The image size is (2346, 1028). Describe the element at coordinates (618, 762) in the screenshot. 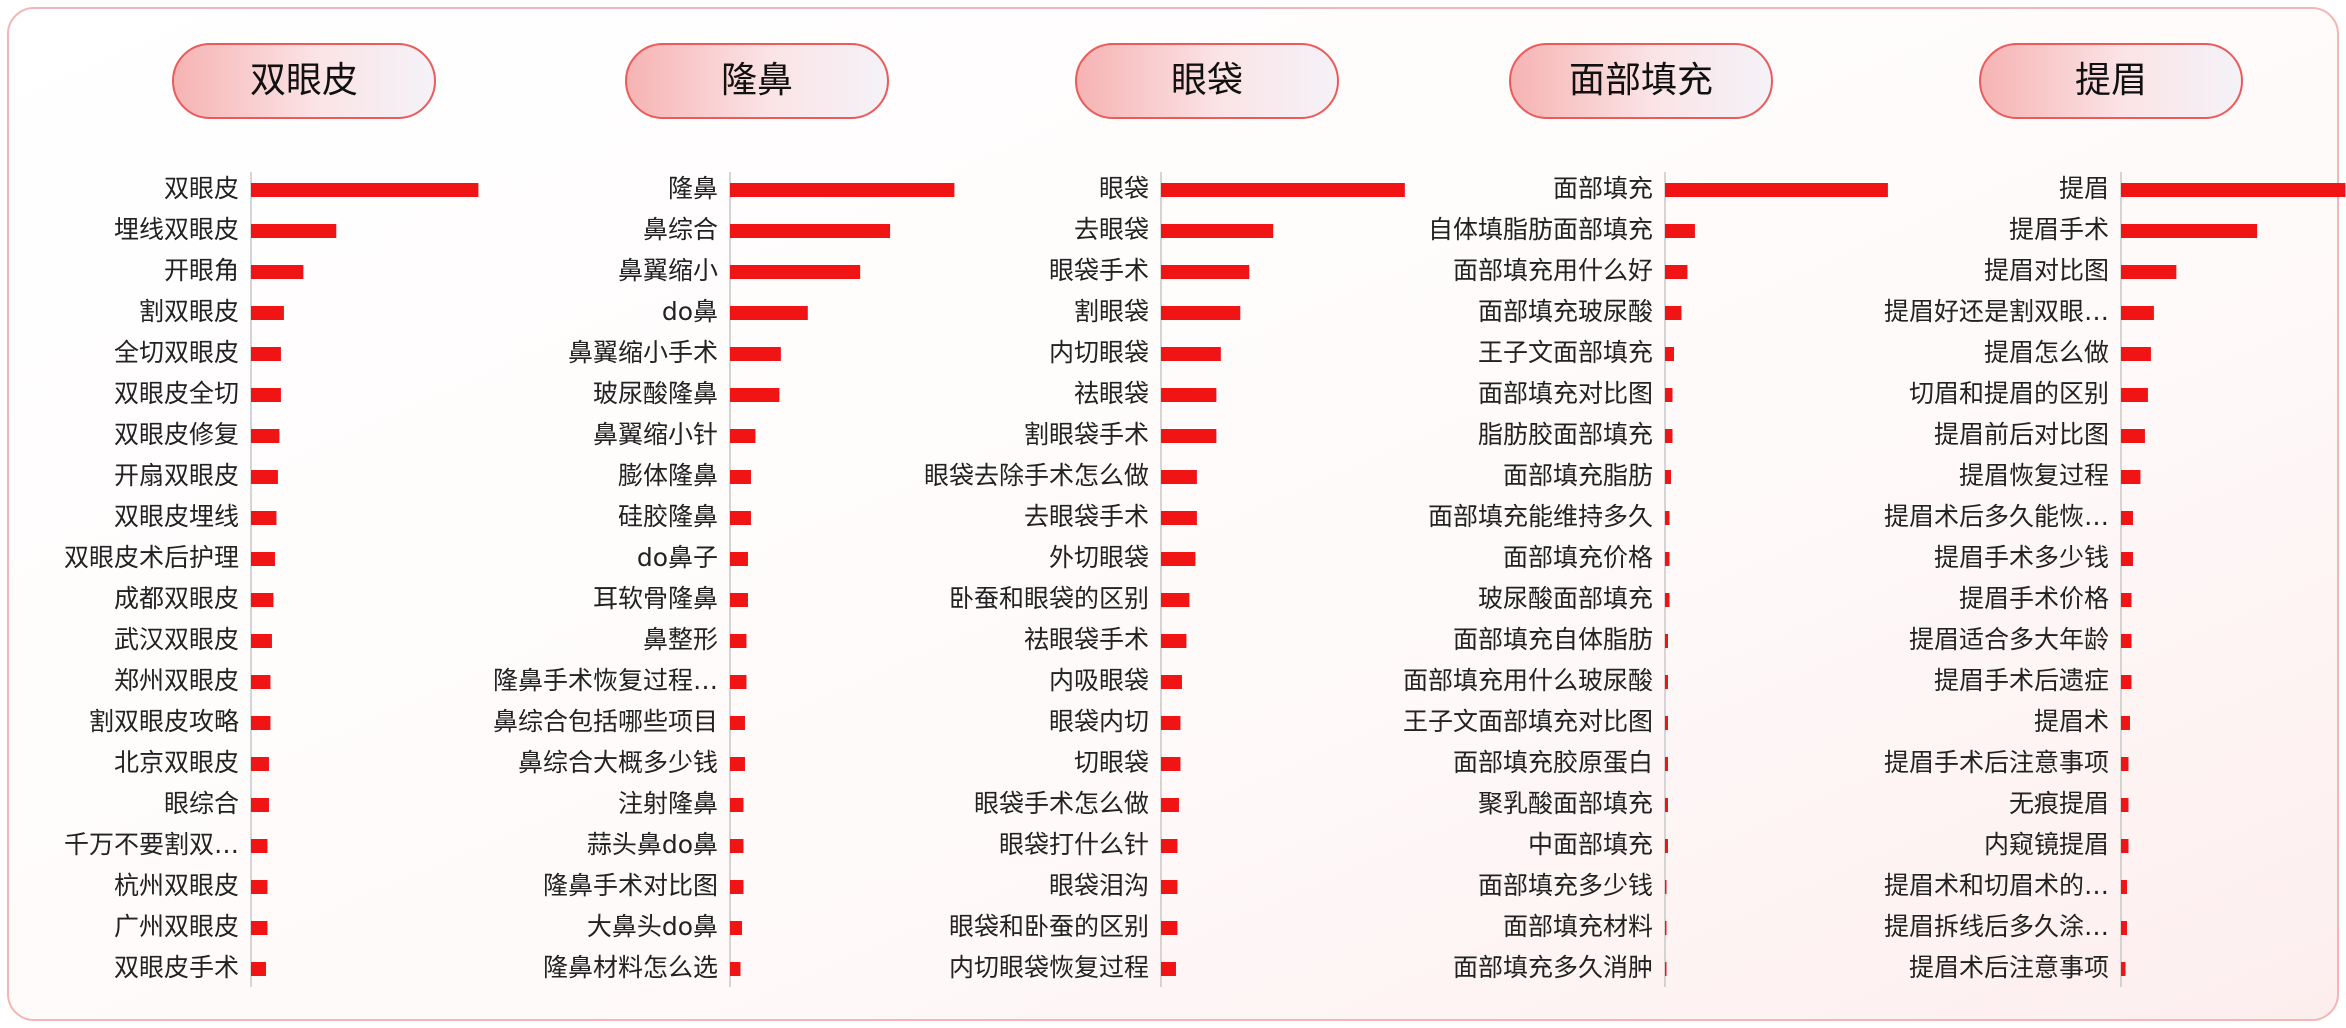

I see `category-label: 鼻综合大概多少钱` at that location.